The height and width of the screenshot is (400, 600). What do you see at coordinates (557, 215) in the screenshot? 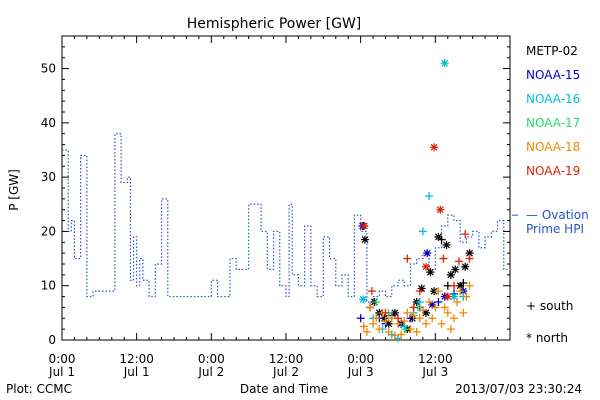
I see `legend-entry-ovation-line1: — Ovation` at bounding box center [557, 215].